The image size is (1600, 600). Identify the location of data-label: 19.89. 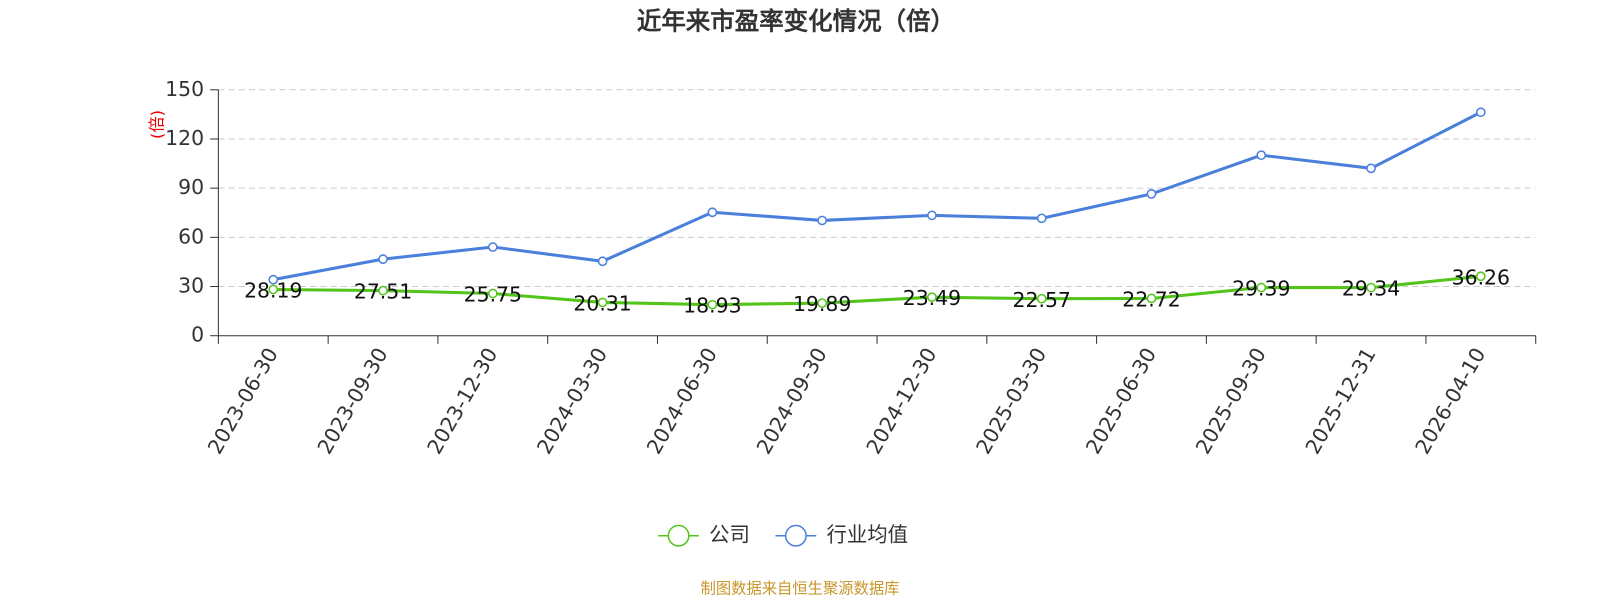
(822, 304).